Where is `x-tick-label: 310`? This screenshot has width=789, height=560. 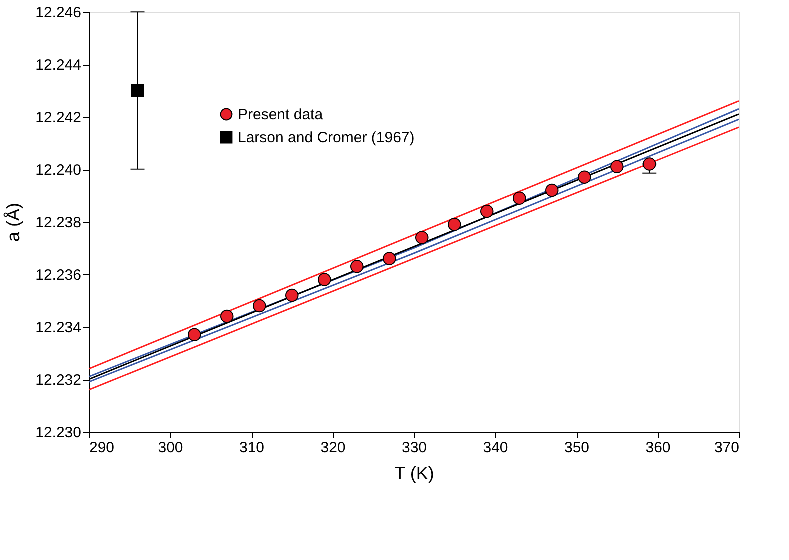
x-tick-label: 310 is located at coordinates (252, 448).